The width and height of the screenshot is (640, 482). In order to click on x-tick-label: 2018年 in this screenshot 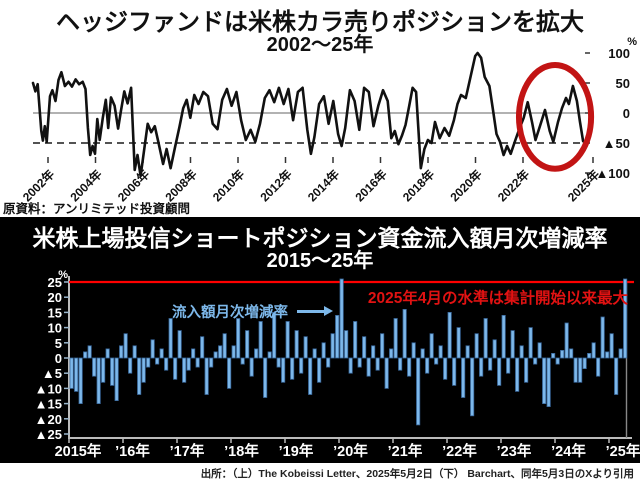, I will do `click(418, 184)`.